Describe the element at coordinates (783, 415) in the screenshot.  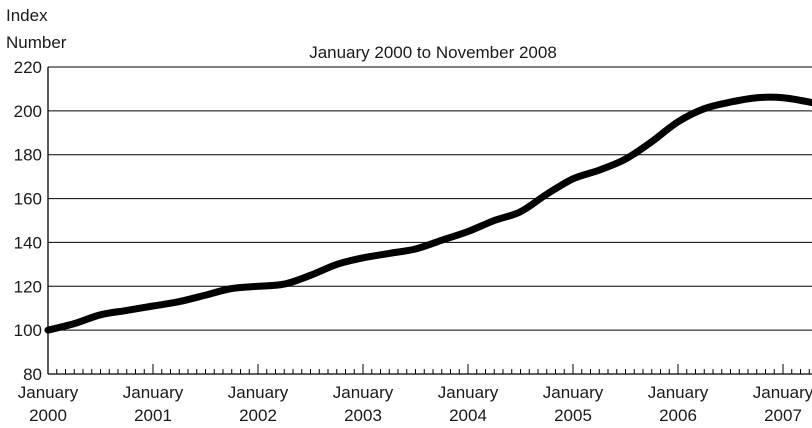
I see `x-tick-label-year: 2007` at that location.